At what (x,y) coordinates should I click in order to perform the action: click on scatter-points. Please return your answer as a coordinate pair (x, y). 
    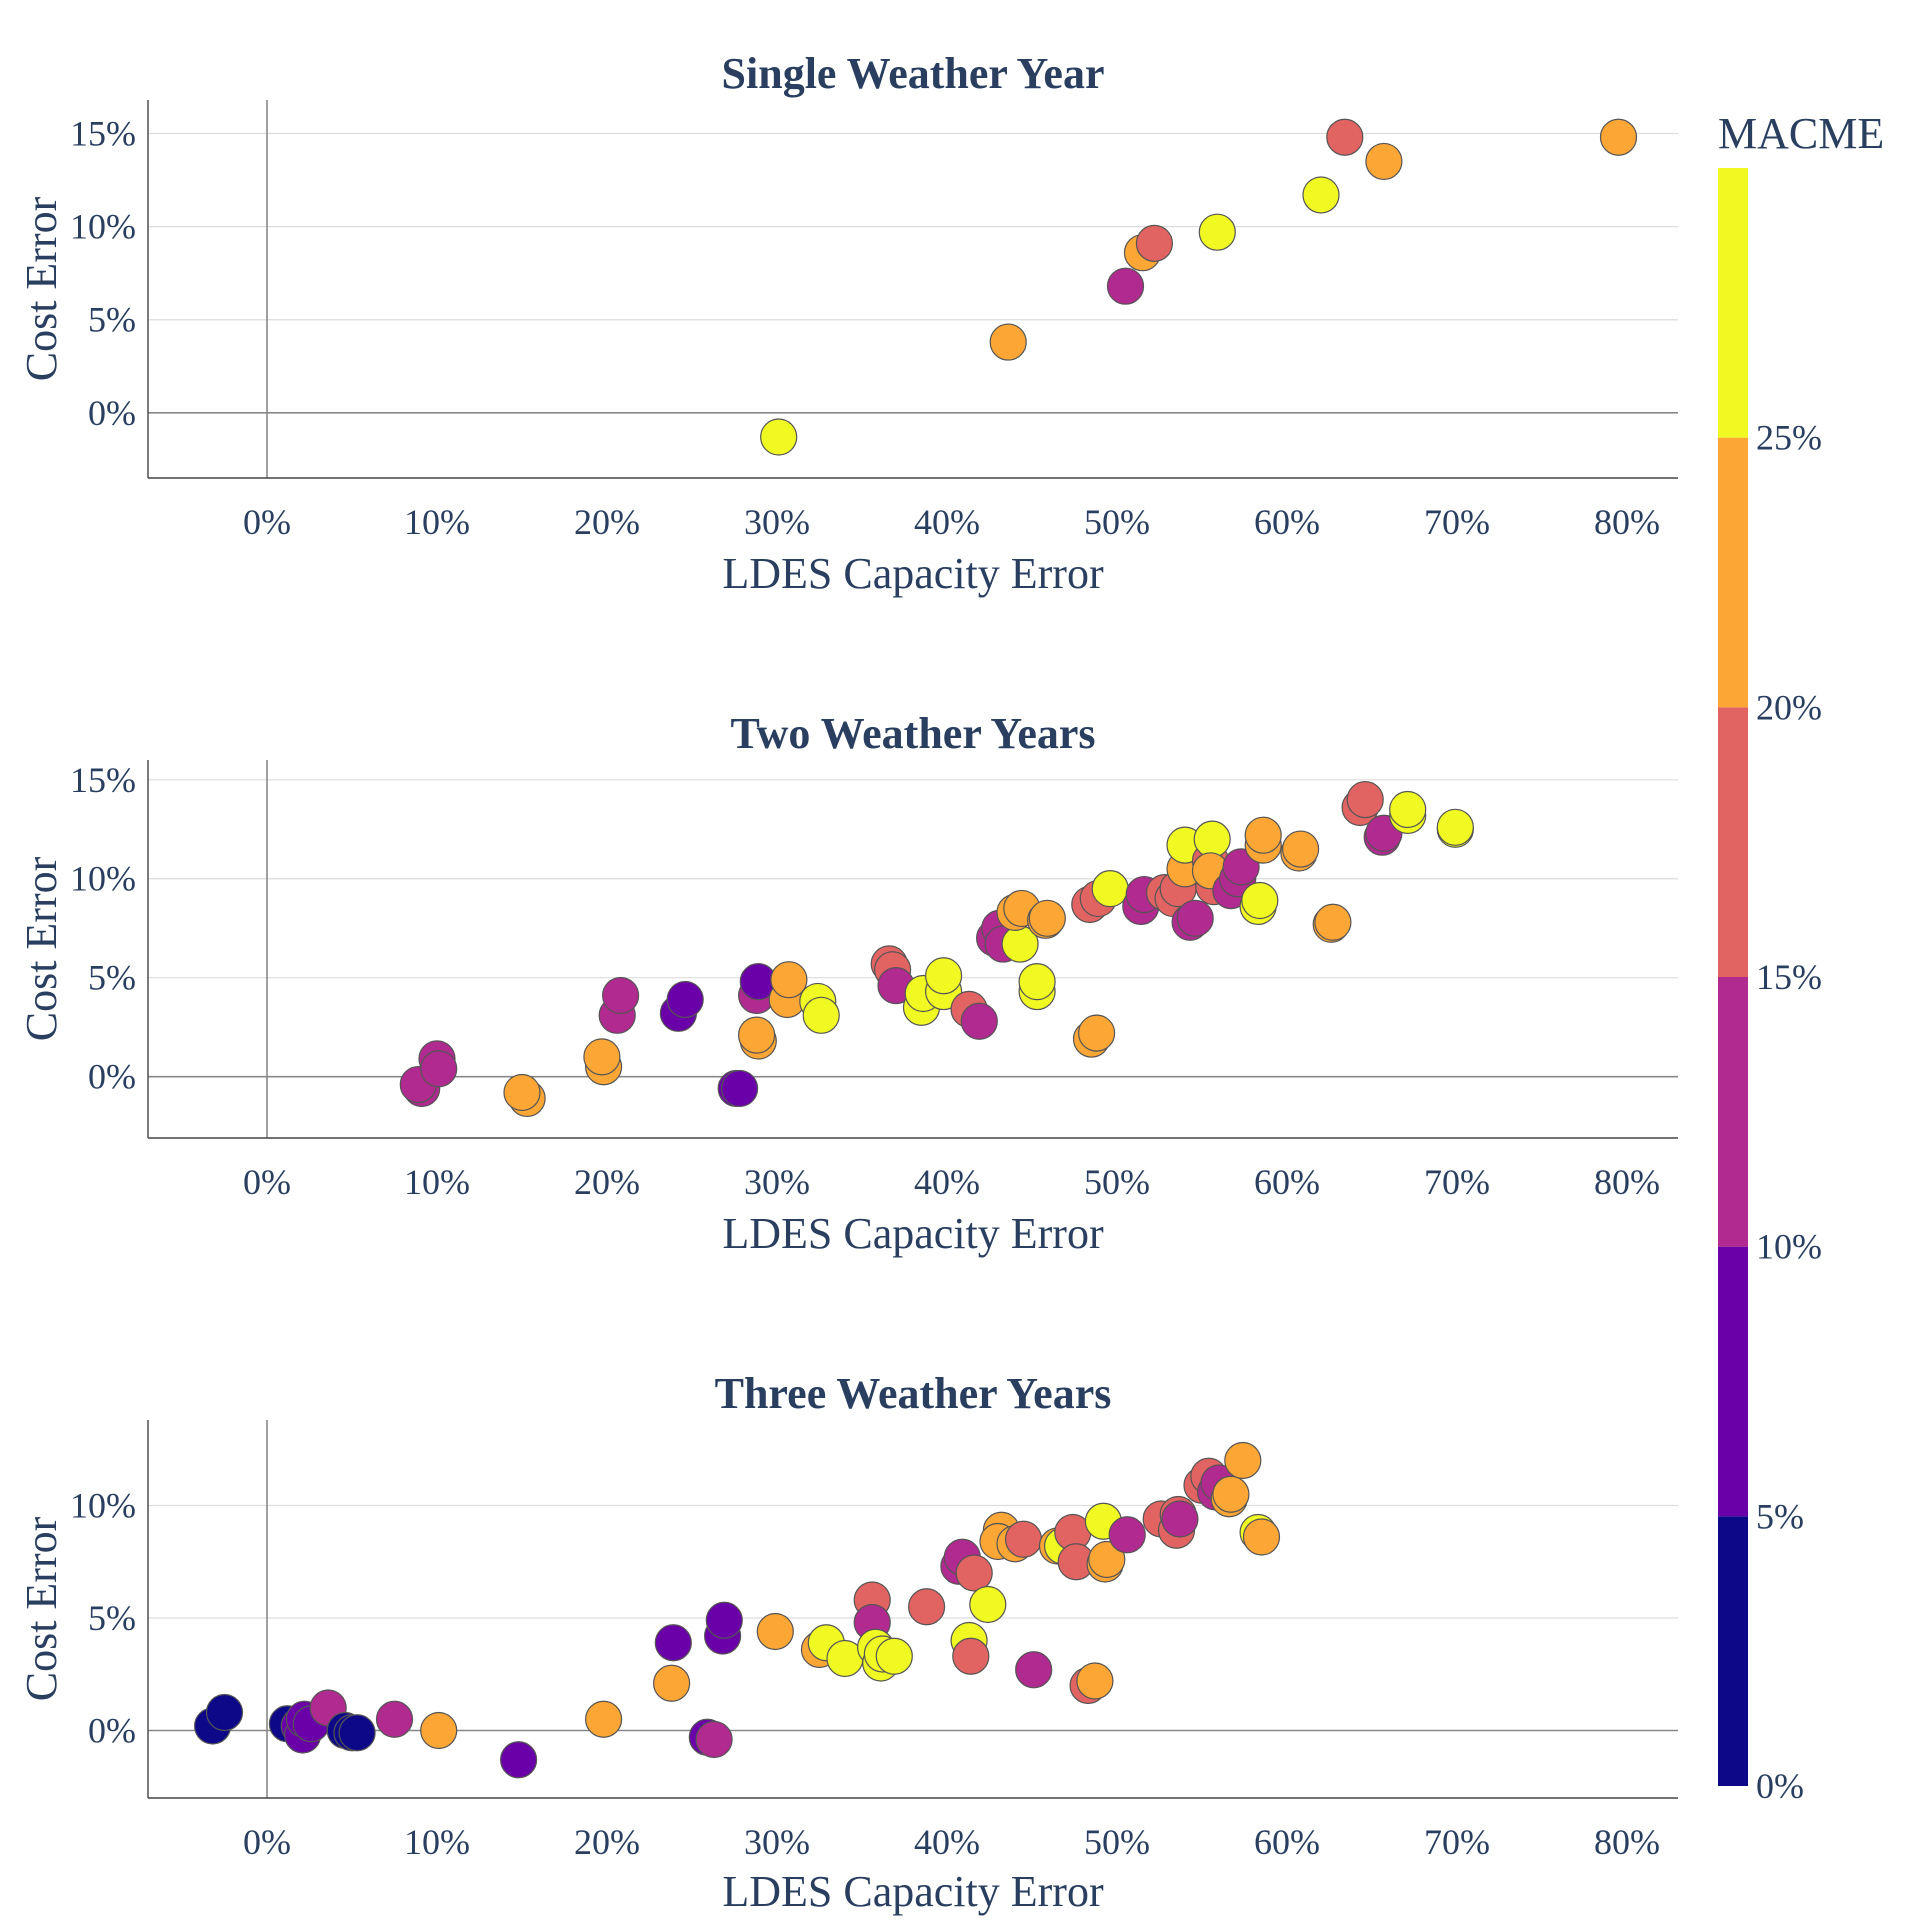
    Looking at the image, I should click on (737, 1610).